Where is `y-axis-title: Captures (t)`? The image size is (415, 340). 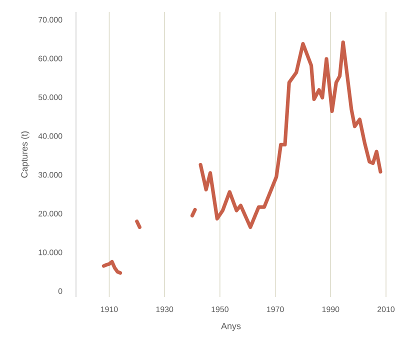 y-axis-title: Captures (t) is located at coordinates (25, 154).